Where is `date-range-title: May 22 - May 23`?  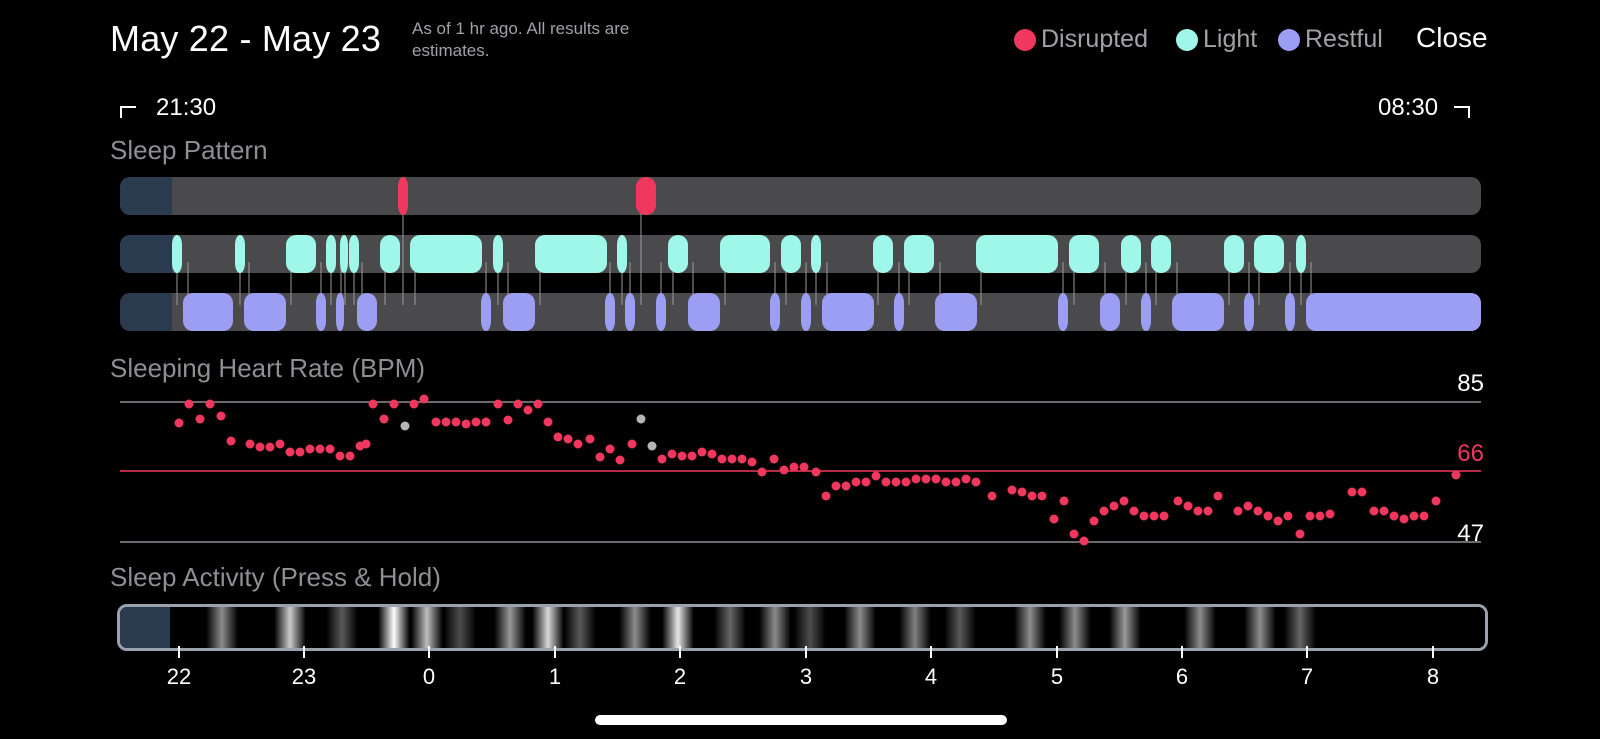
date-range-title: May 22 - May 23 is located at coordinates (246, 38).